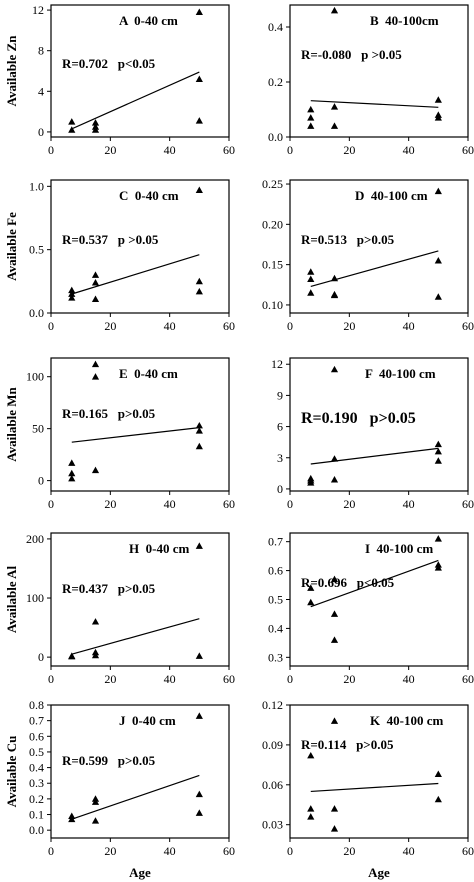 This screenshot has width=474, height=882. What do you see at coordinates (280, 458) in the screenshot?
I see `y-tick-label: 3` at bounding box center [280, 458].